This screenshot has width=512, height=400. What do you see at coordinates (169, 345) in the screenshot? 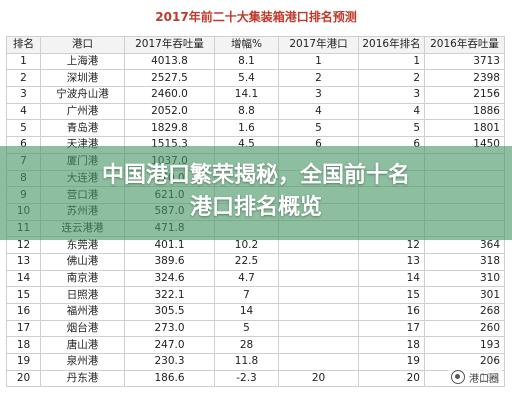
I see `cell-throughput-2017: 247.0` at bounding box center [169, 345].